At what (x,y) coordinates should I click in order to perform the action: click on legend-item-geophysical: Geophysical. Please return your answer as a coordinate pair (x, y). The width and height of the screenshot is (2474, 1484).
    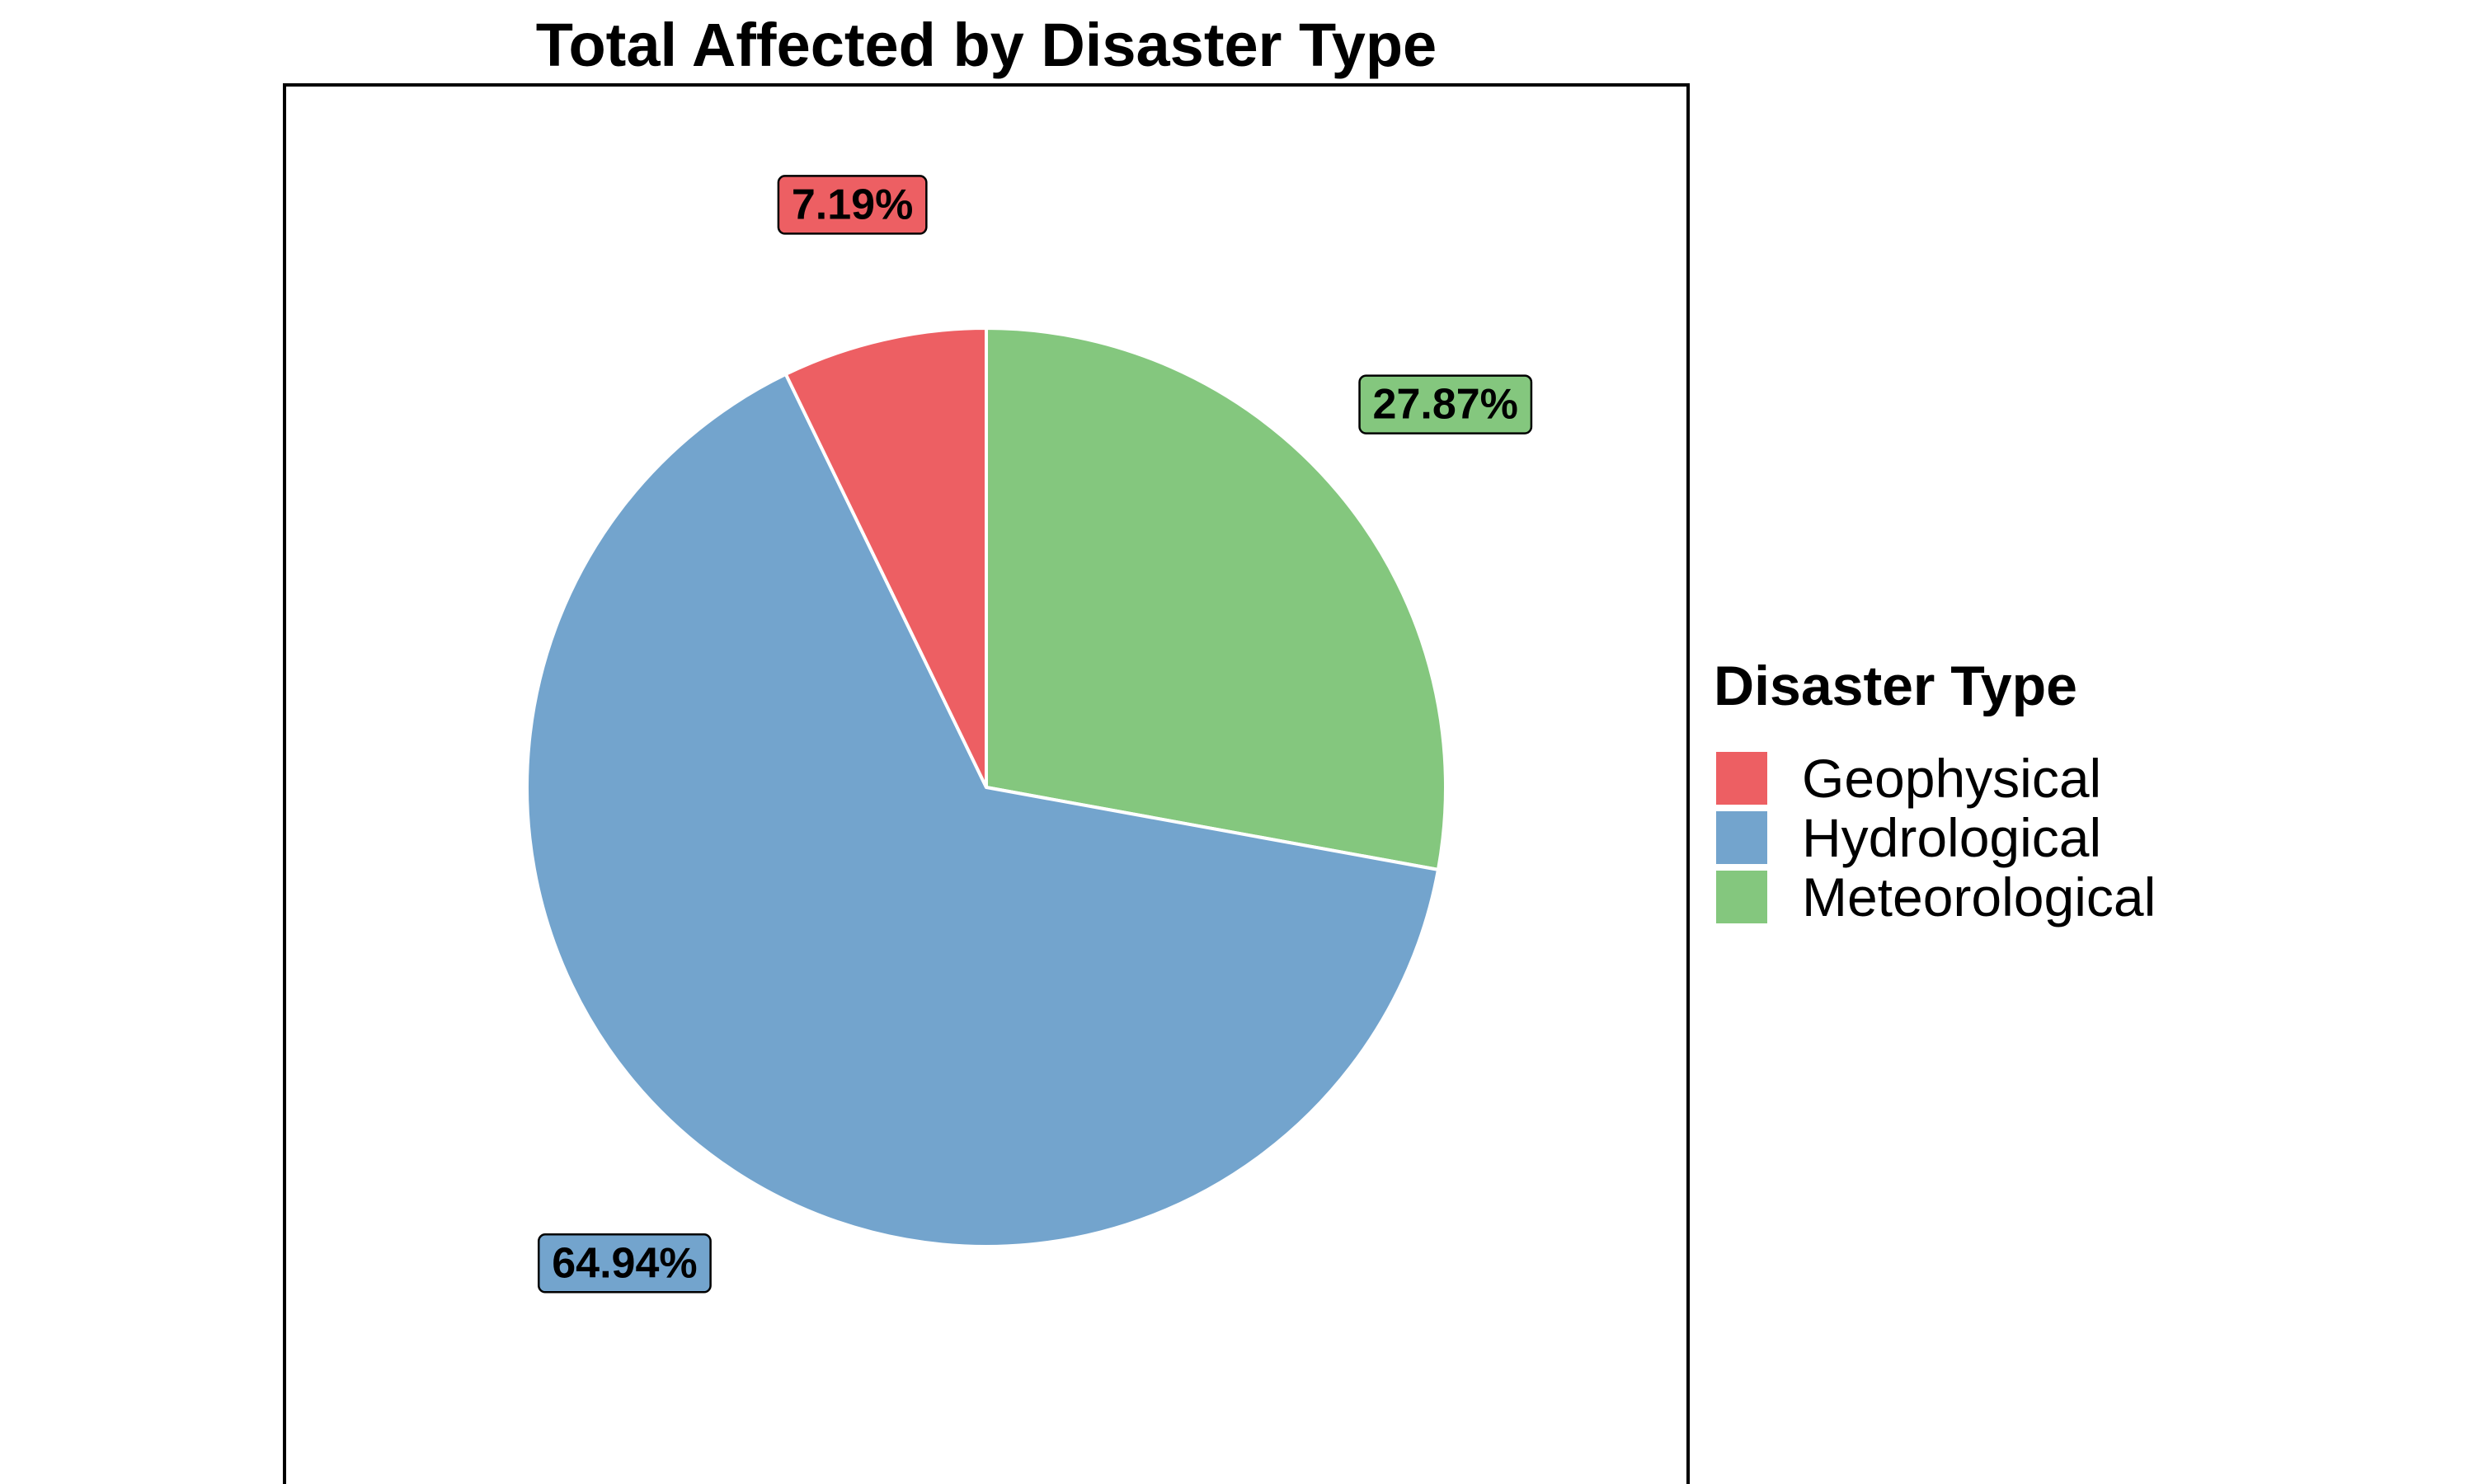
    Looking at the image, I should click on (1908, 778).